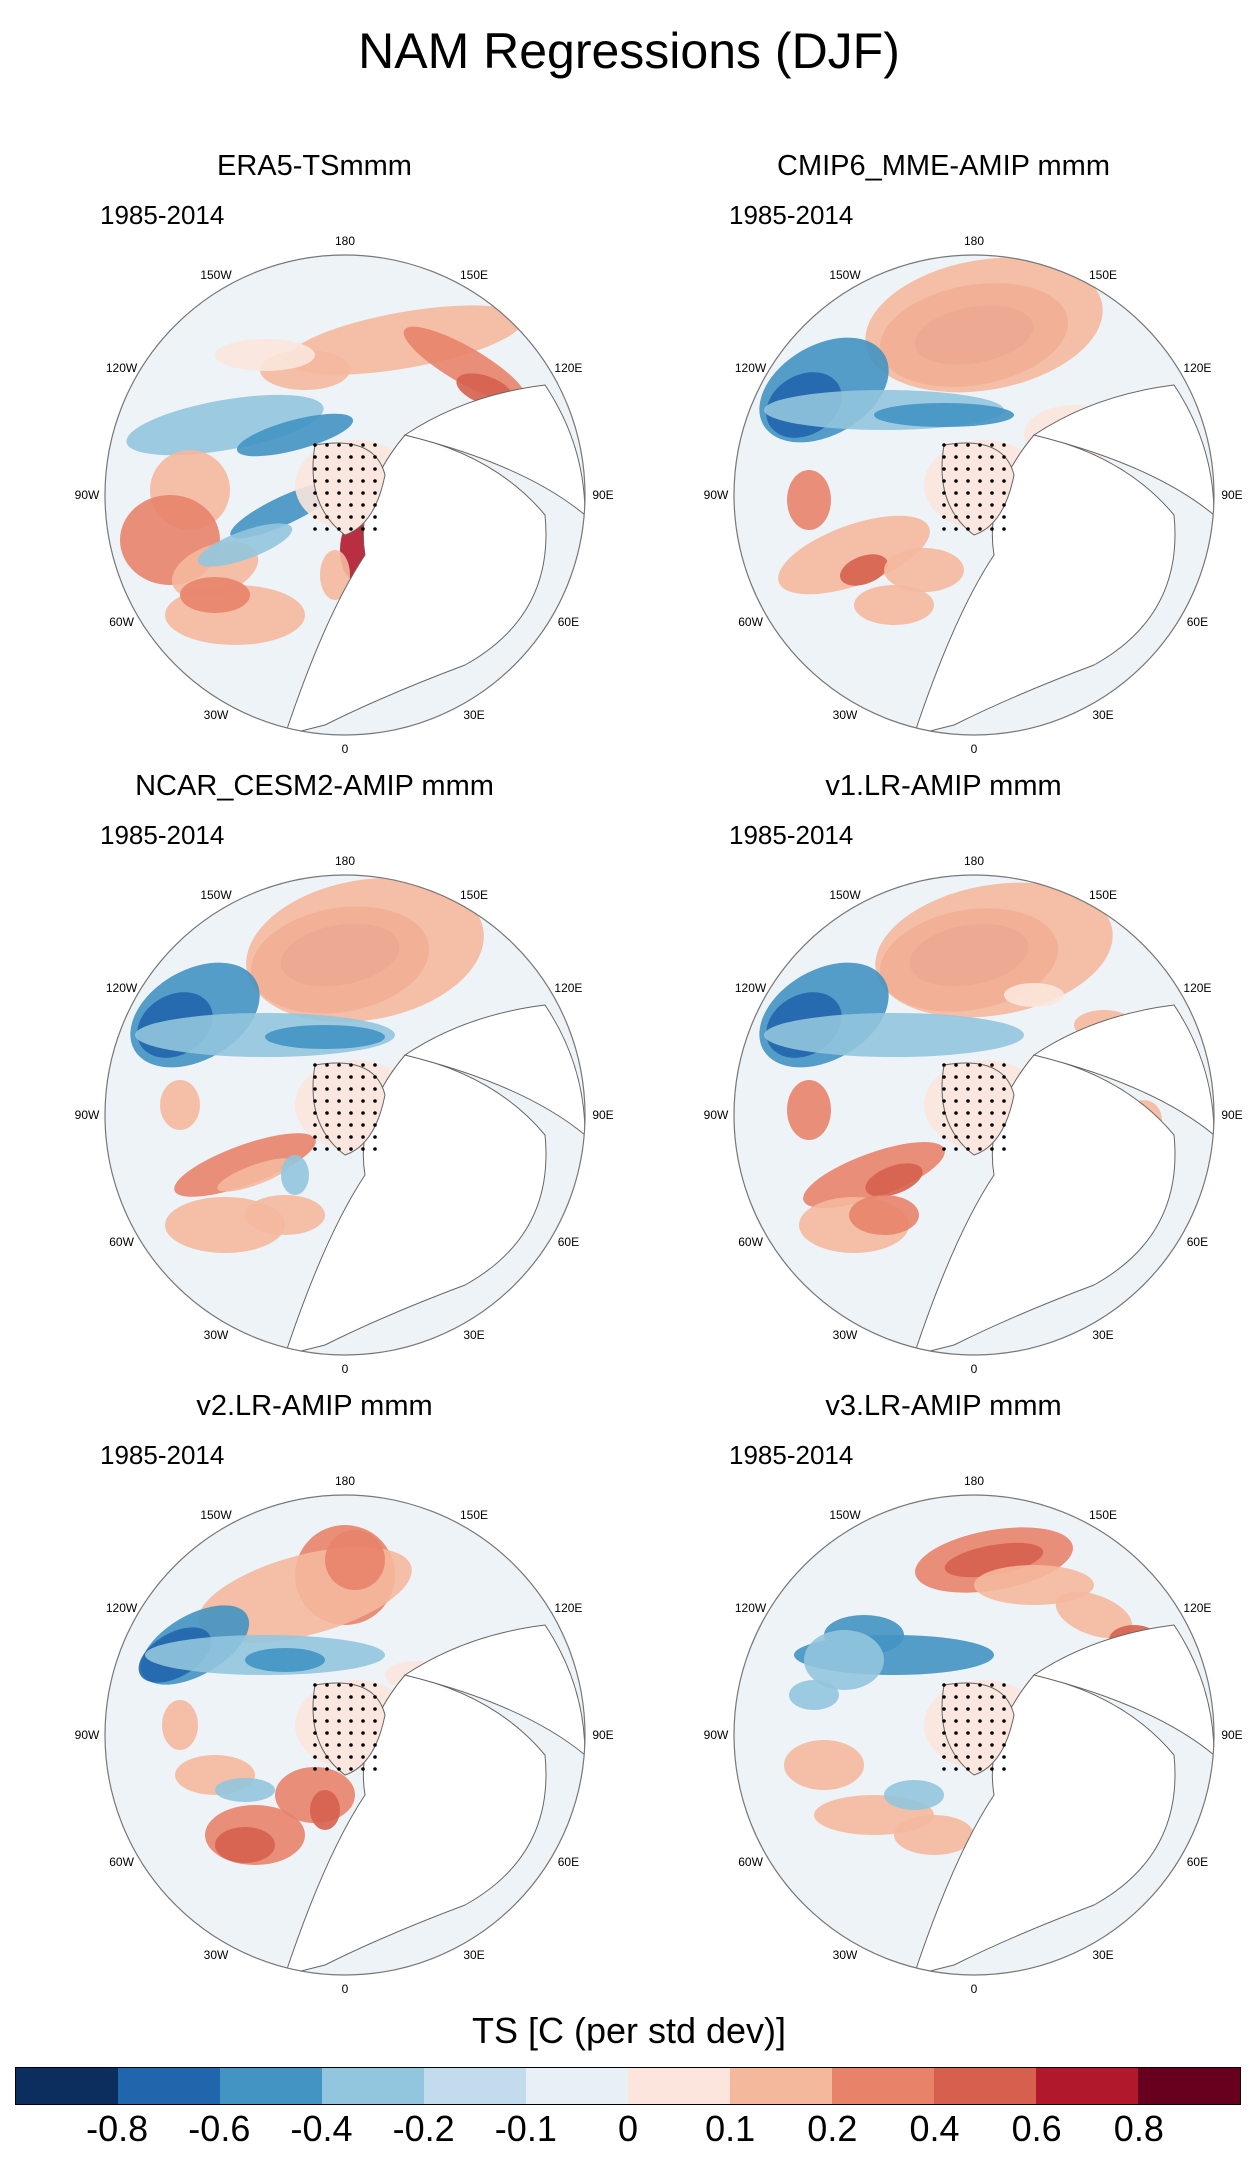  I want to click on longitude-label: 120E, so click(568, 1608).